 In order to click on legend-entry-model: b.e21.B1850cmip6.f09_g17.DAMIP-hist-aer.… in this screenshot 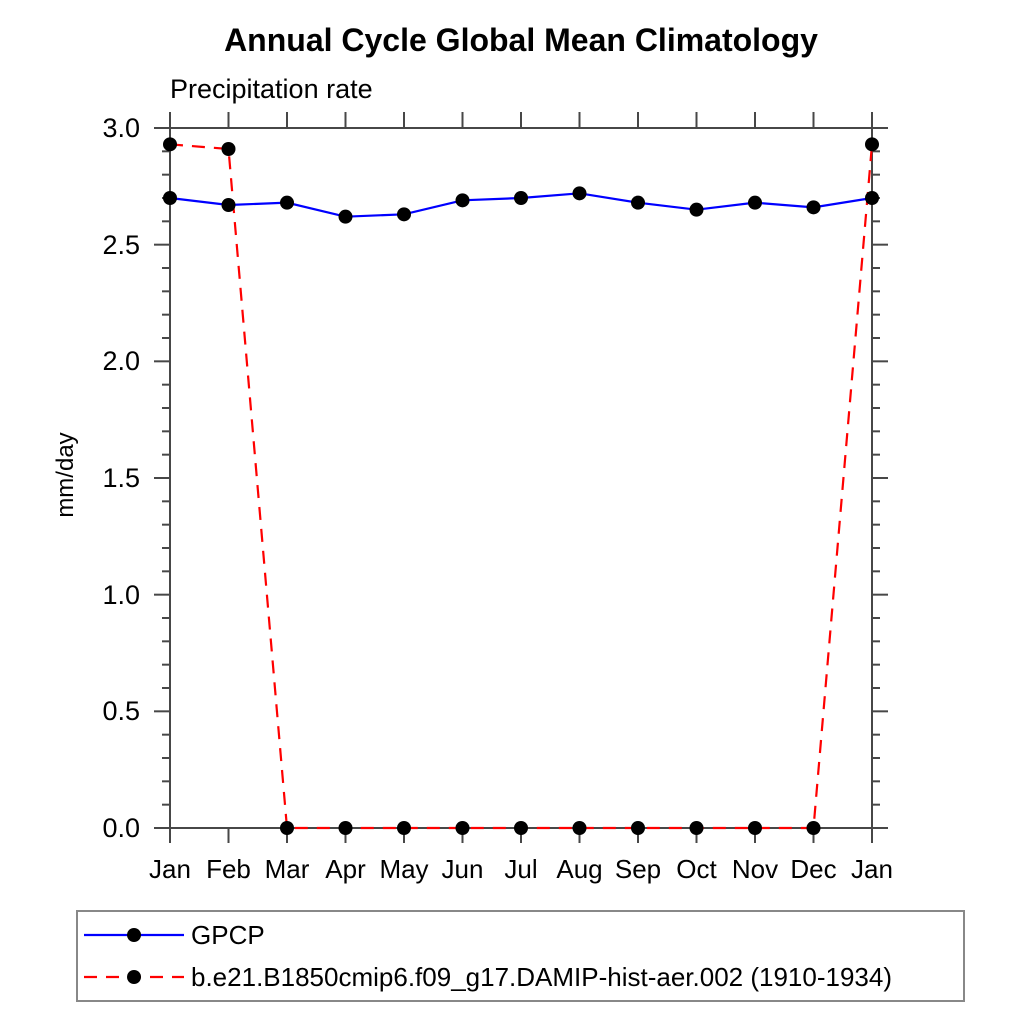, I will do `click(522, 977)`.